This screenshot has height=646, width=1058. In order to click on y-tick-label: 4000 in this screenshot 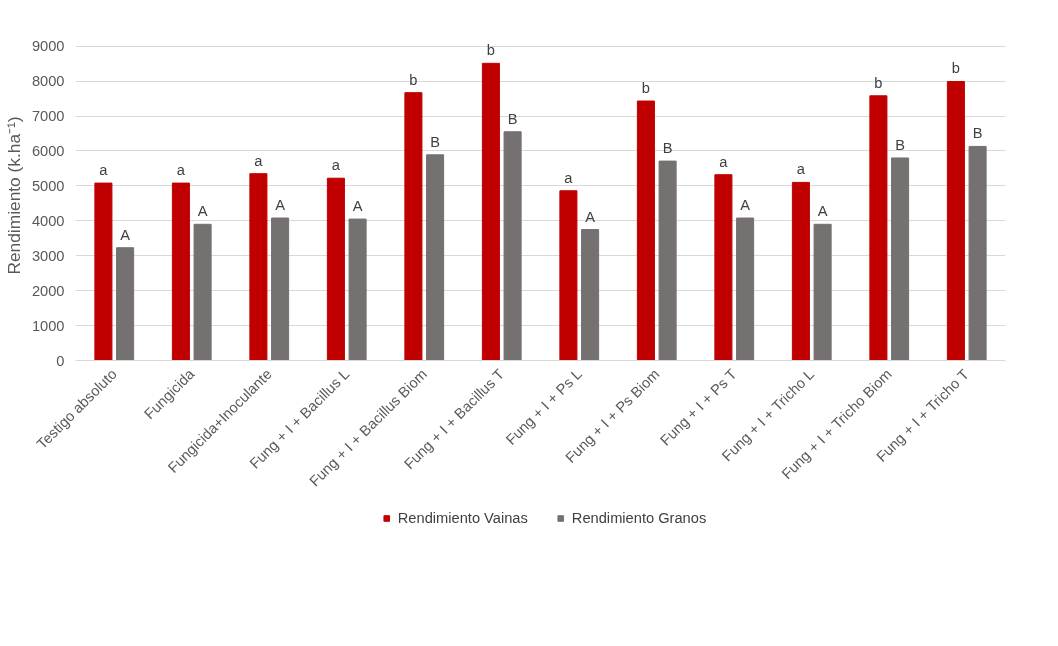, I will do `click(48, 220)`.